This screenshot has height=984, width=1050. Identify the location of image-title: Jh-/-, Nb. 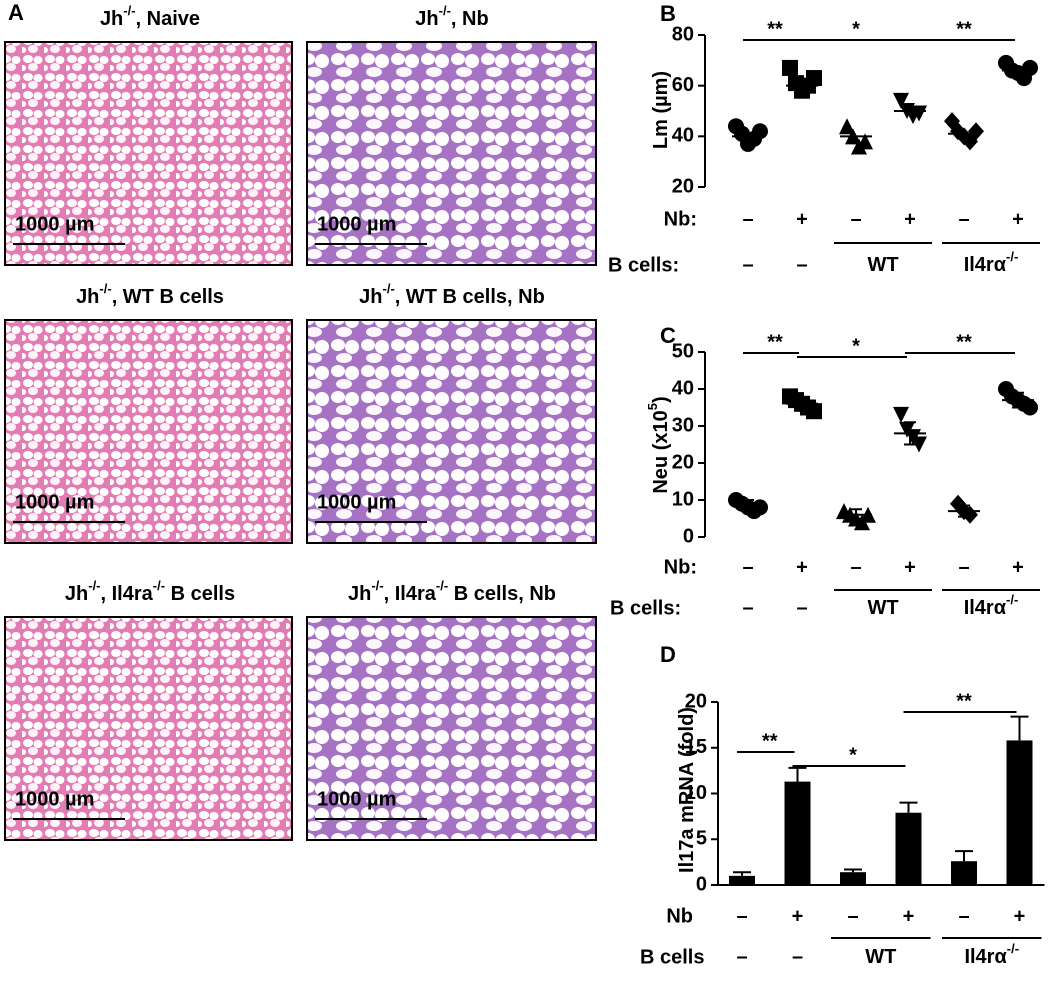
(451, 16).